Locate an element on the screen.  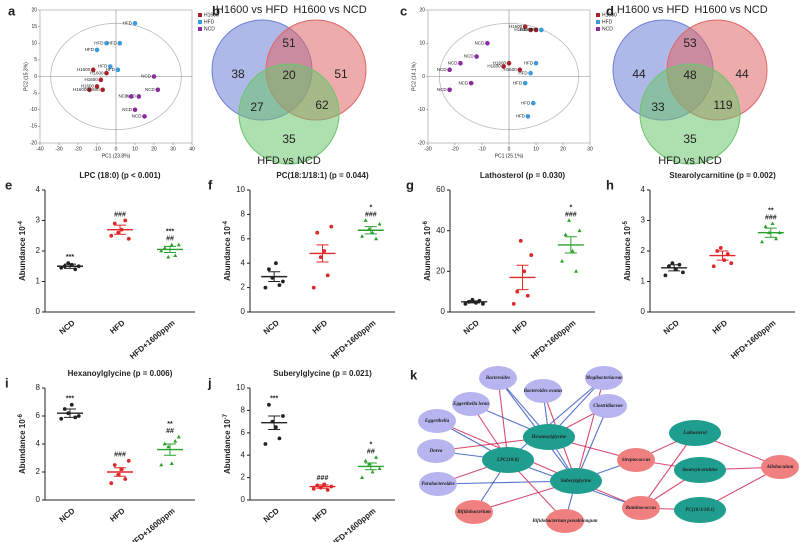
panel-label: h is located at coordinates (610, 184).